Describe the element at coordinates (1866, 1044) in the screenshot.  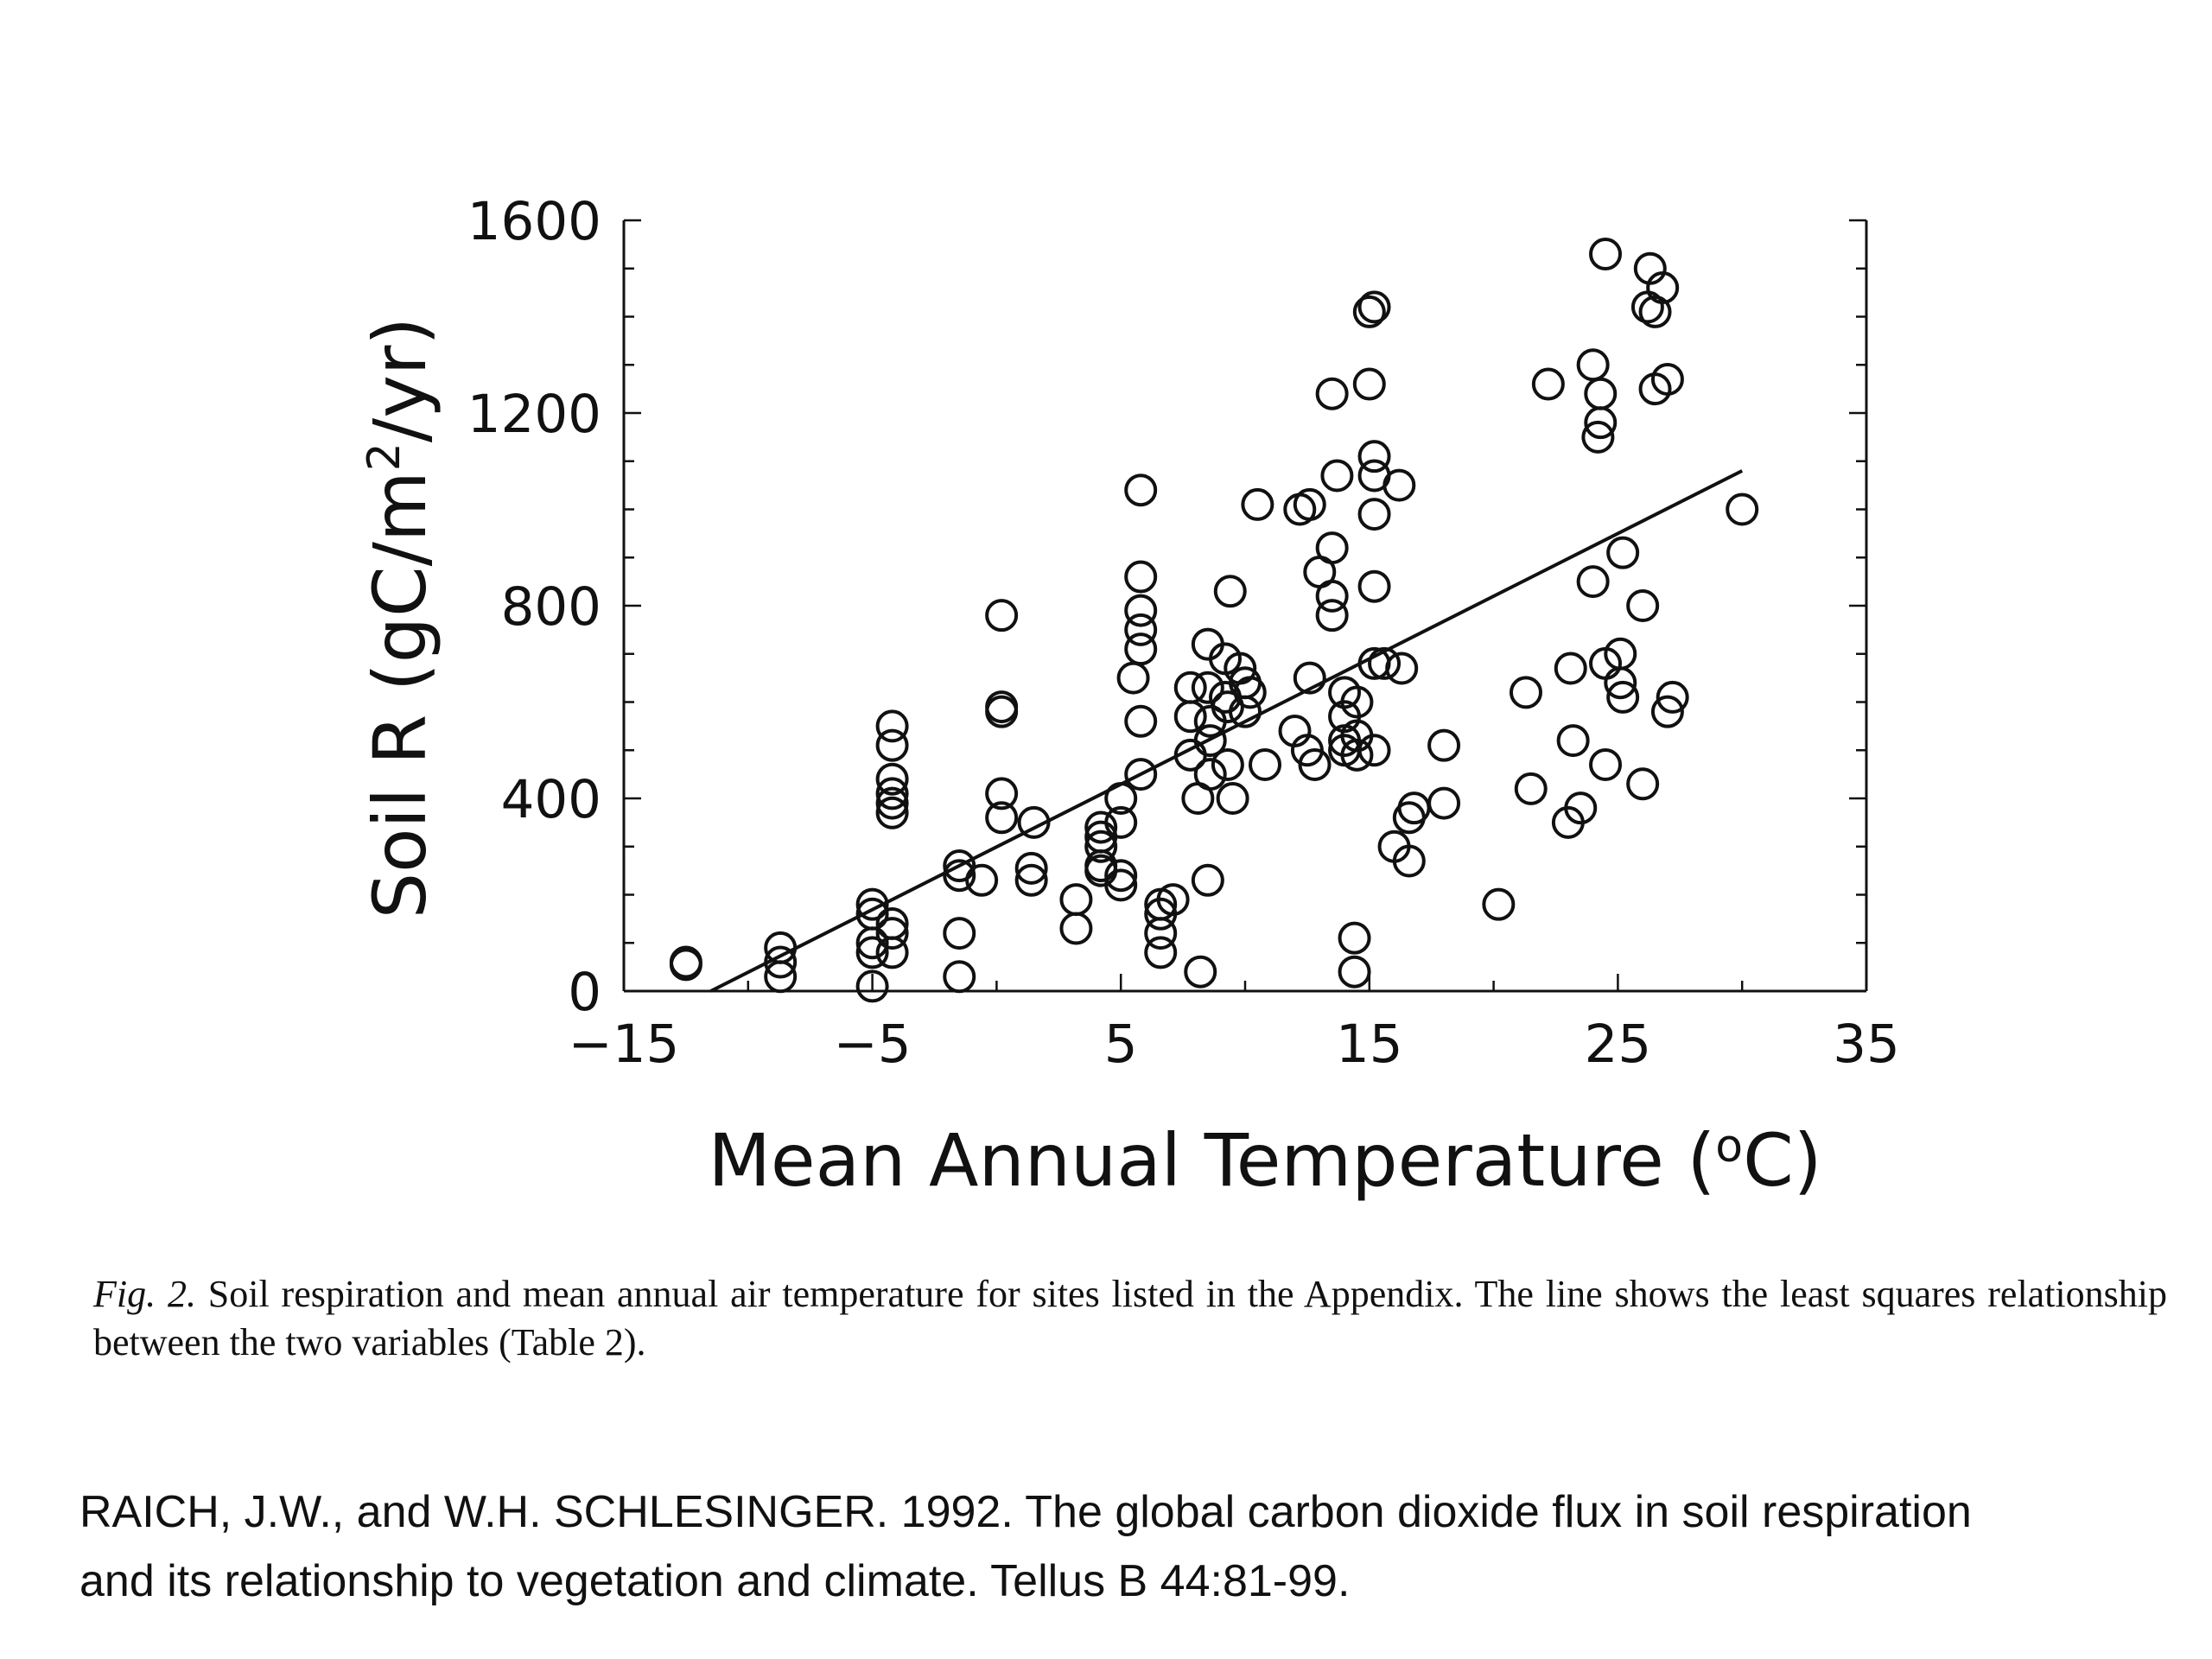
I see `x-tick-label: 35` at that location.